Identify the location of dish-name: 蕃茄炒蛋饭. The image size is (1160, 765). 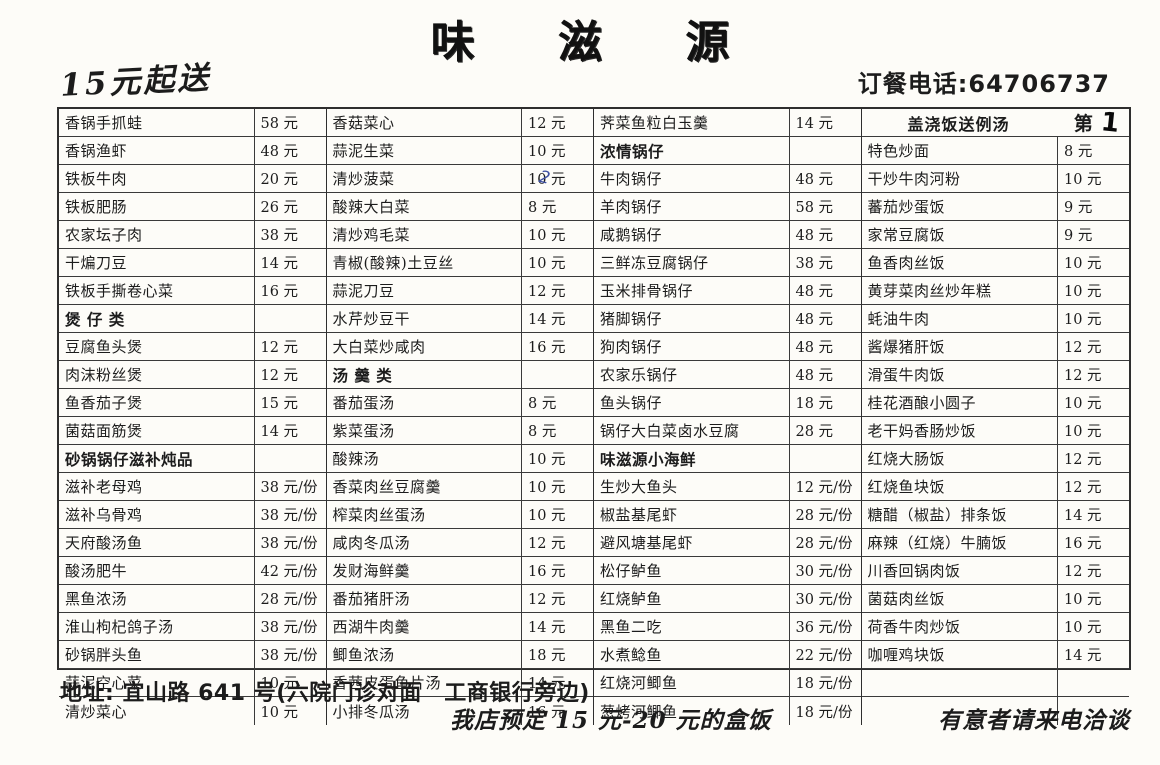
(906, 207).